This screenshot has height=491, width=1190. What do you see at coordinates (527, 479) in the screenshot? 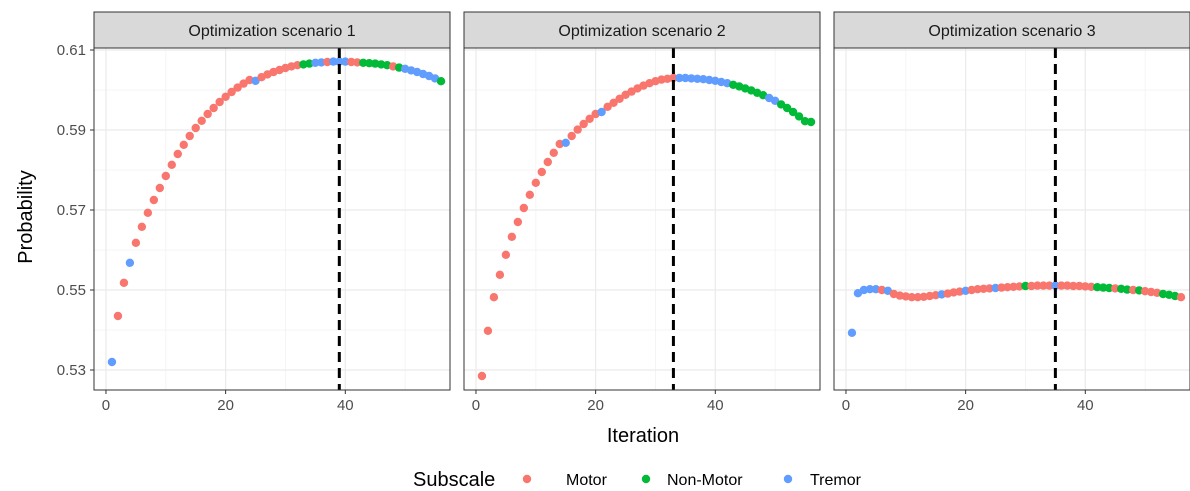
I see `legend-key-motor` at bounding box center [527, 479].